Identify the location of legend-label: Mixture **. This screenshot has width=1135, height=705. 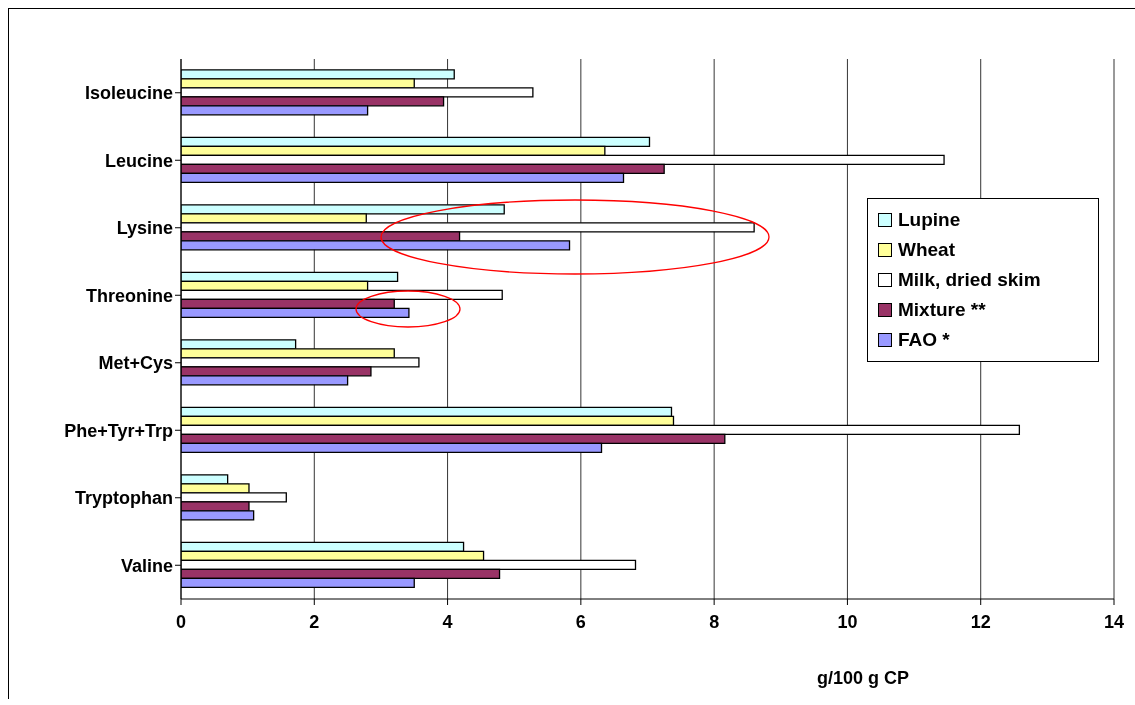
(942, 310).